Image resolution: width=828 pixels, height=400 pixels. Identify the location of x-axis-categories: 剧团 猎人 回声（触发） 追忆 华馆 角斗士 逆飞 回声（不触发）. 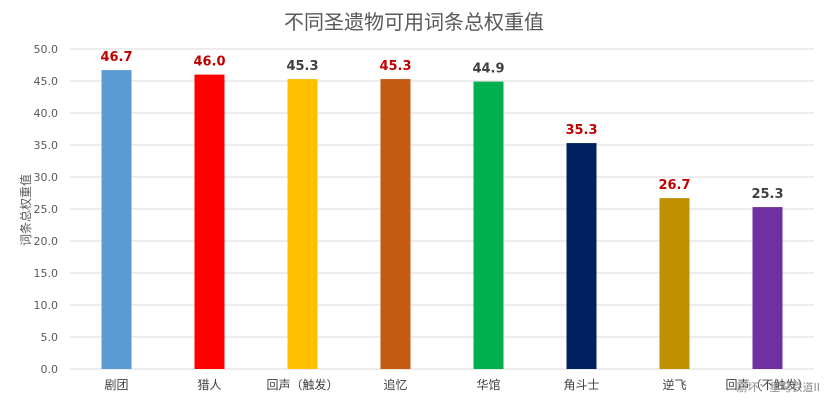
(456, 384).